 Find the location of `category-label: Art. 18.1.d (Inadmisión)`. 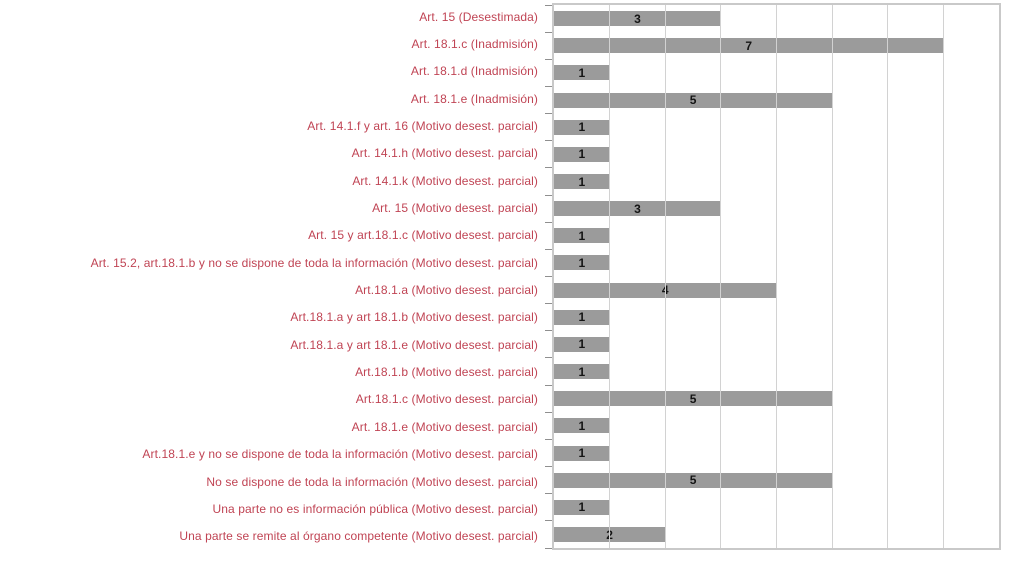

category-label: Art. 18.1.d (Inadmisión) is located at coordinates (474, 71).